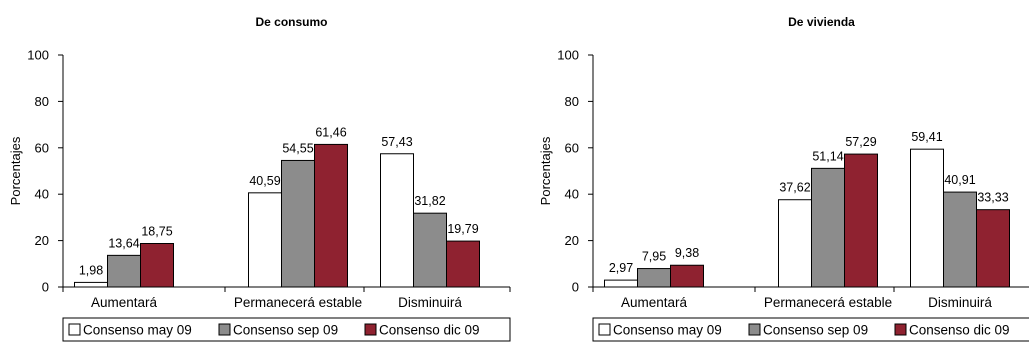  What do you see at coordinates (264, 181) in the screenshot?
I see `bar-value-label: 40,59` at bounding box center [264, 181].